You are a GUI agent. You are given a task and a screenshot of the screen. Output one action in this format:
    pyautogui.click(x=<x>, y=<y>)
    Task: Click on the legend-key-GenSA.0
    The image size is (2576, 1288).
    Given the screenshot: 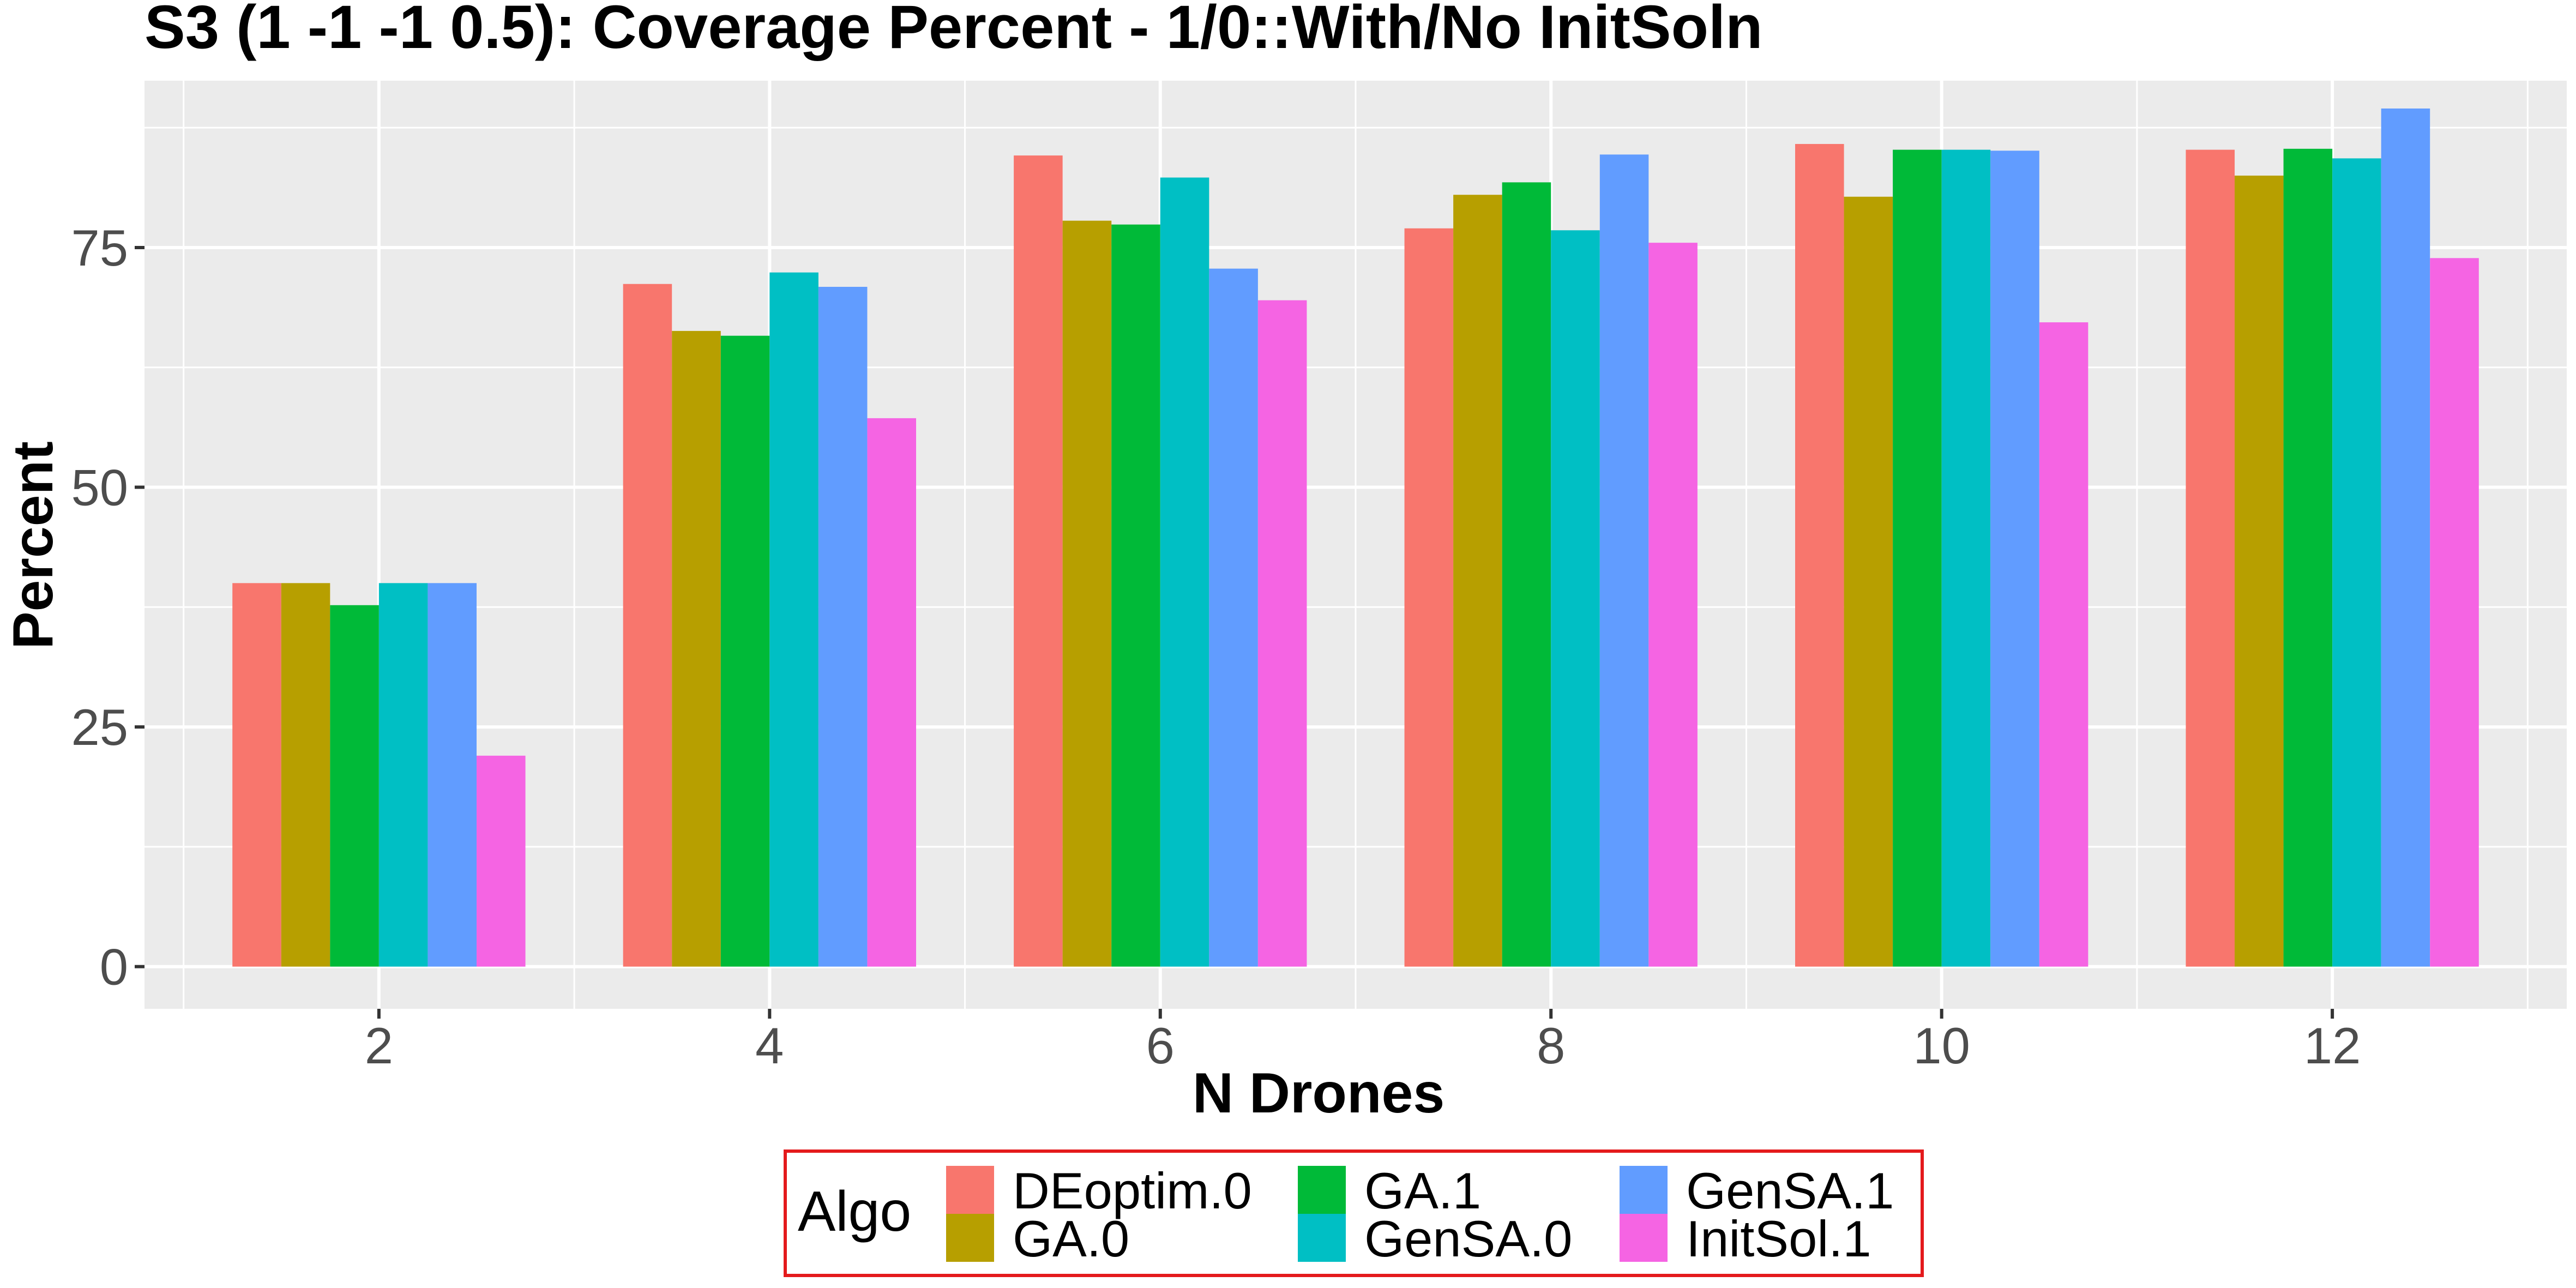 What is the action you would take?
    pyautogui.click(x=1322, y=1238)
    